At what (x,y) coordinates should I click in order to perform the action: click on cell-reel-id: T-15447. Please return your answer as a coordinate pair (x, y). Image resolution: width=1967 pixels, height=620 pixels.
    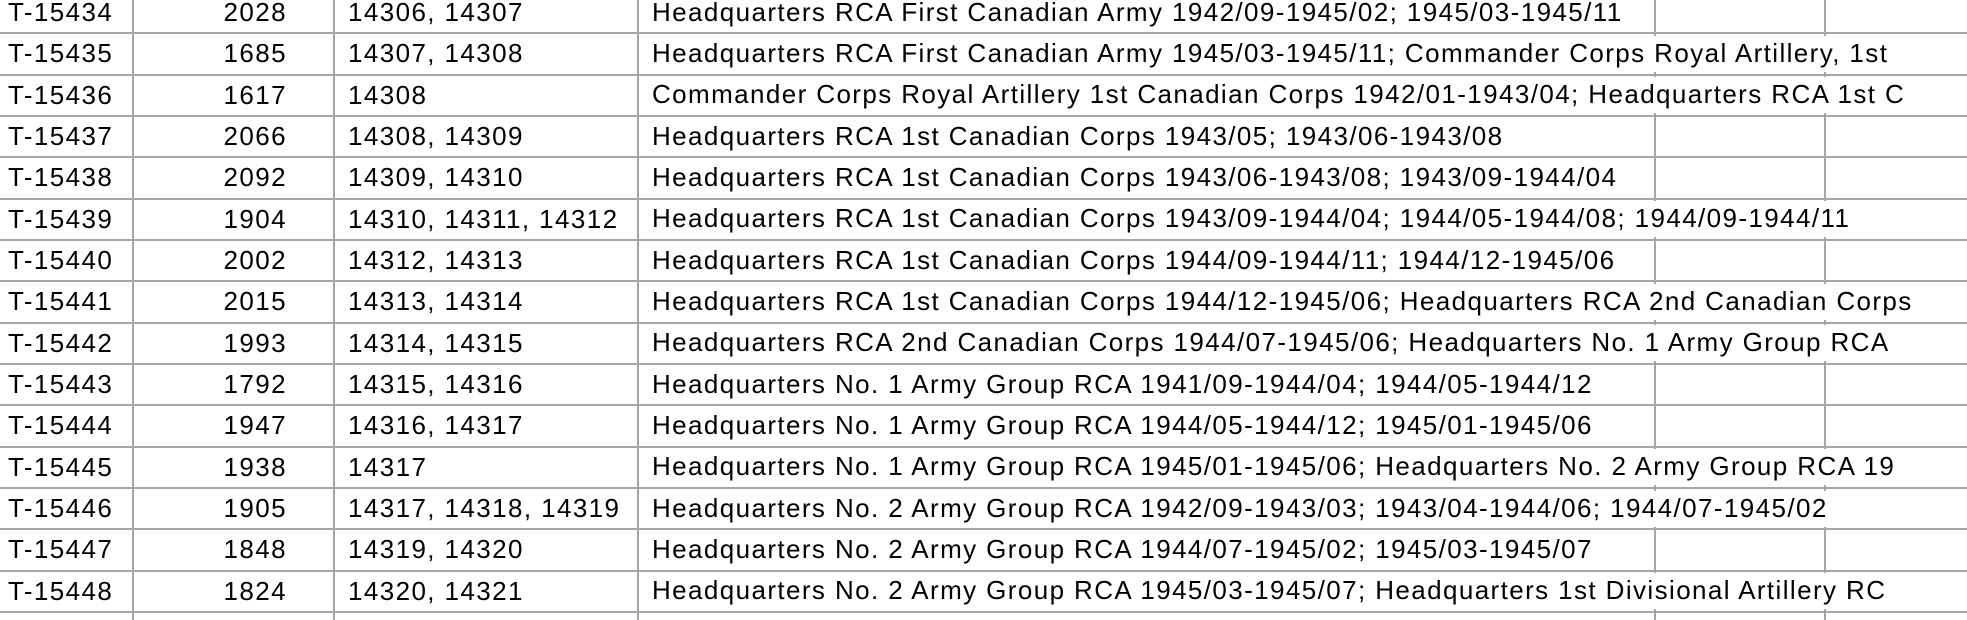
    Looking at the image, I should click on (67, 550).